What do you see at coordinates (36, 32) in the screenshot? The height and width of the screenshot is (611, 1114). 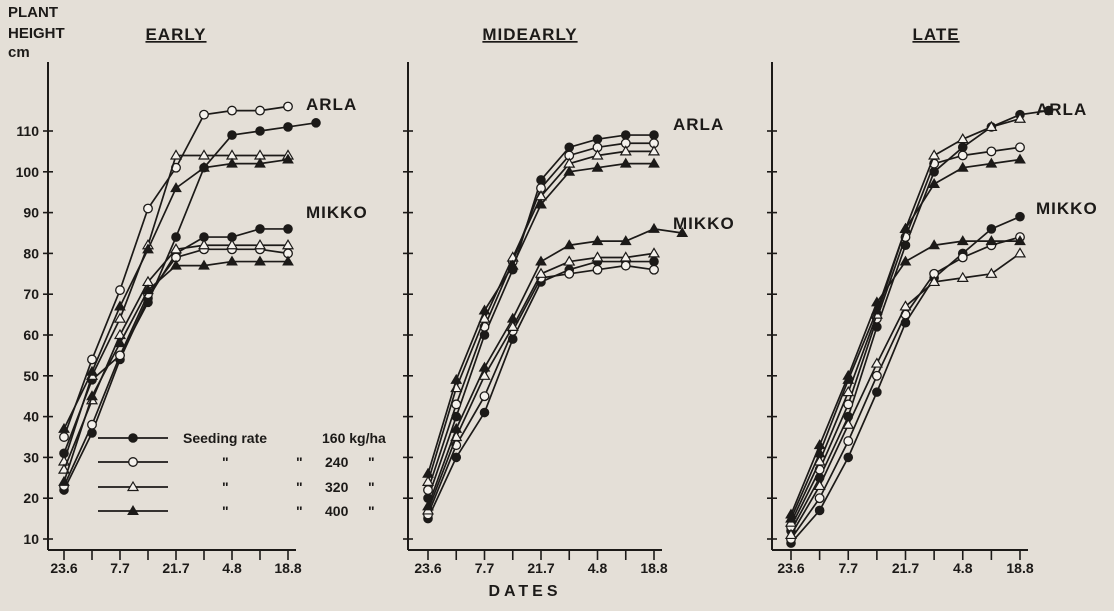 I see `y-axis-label: PLANT HEIGHT cm` at bounding box center [36, 32].